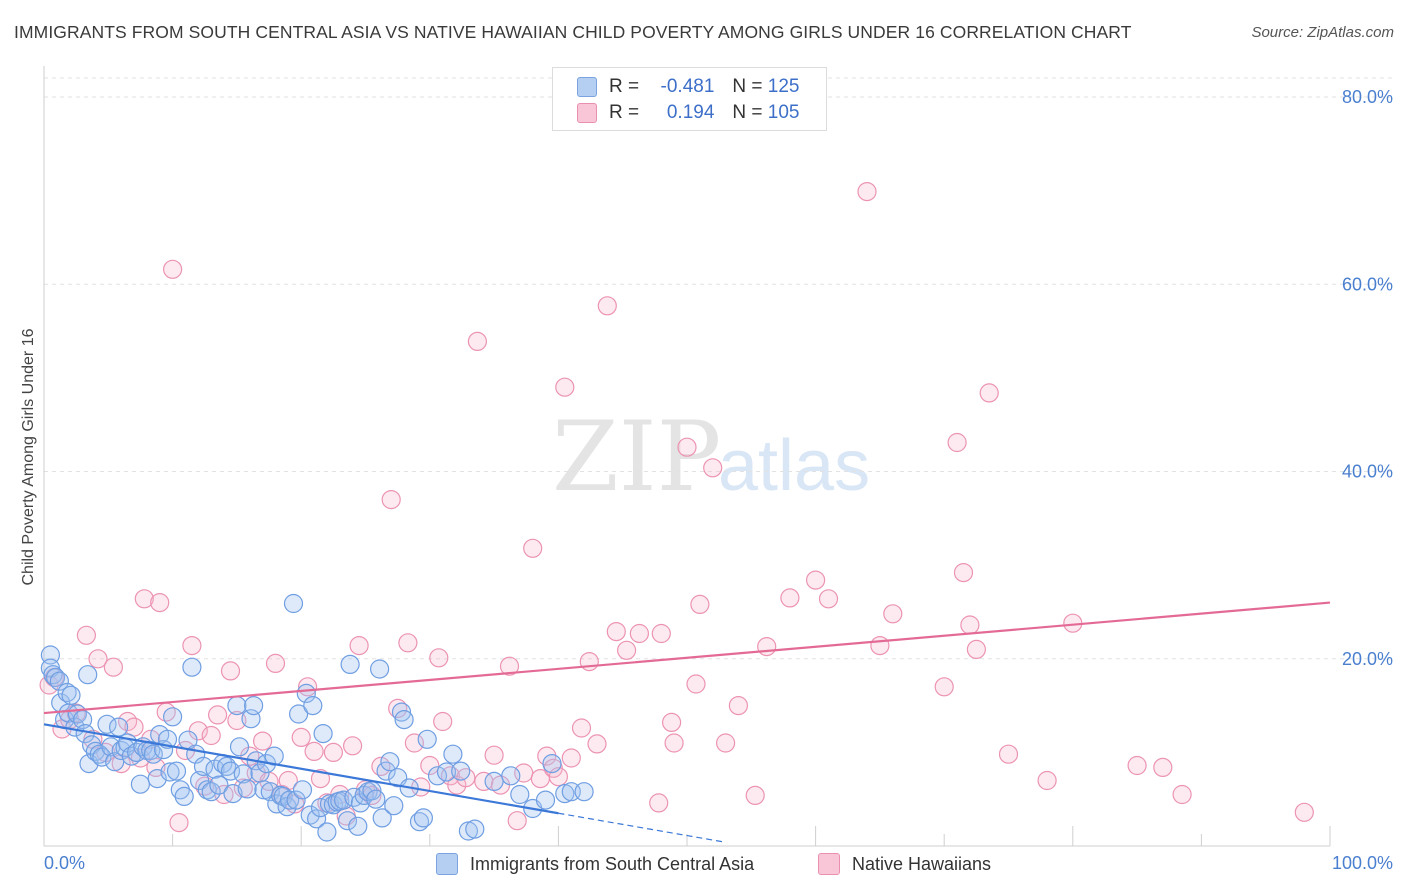 This screenshot has height=892, width=1406. What do you see at coordinates (783, 86) in the screenshot?
I see `legend-n-value-blue: 125` at bounding box center [783, 86].